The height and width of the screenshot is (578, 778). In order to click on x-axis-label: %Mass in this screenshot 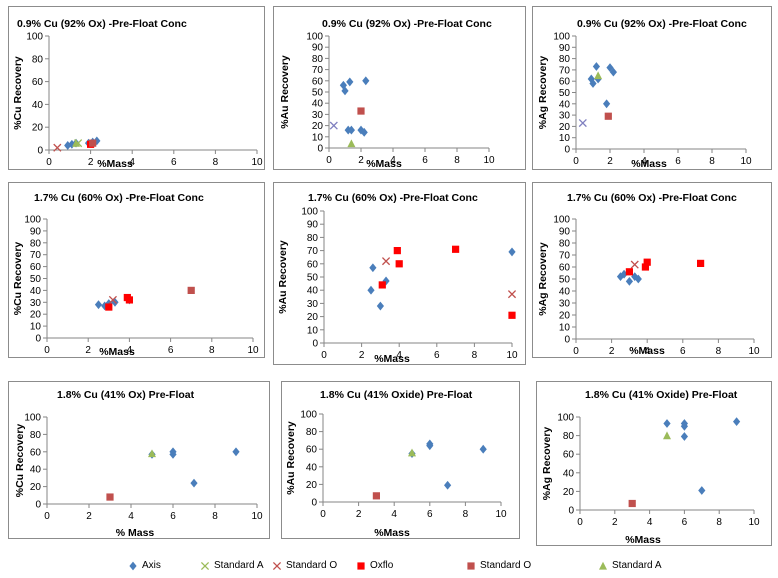, I will do `click(115, 164)`.